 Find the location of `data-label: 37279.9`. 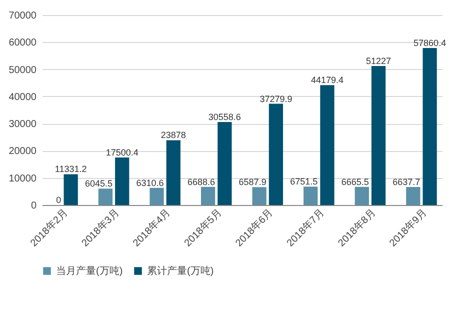

data-label: 37279.9 is located at coordinates (276, 99).